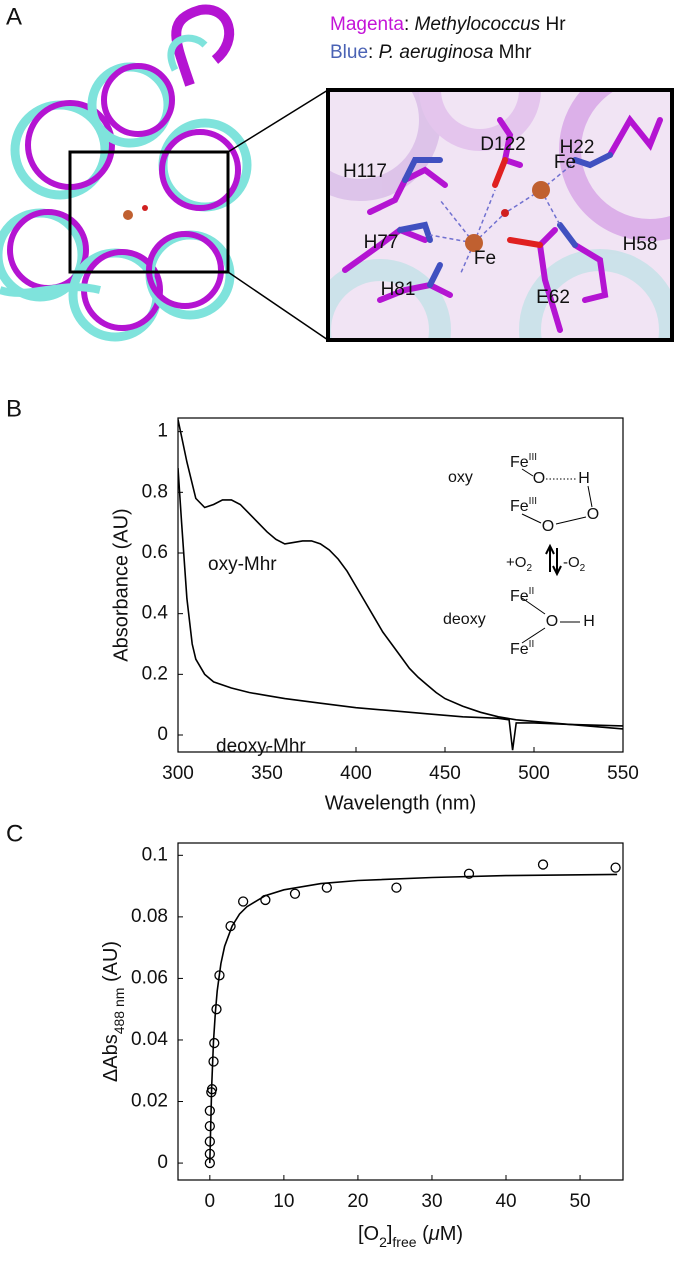 The height and width of the screenshot is (1268, 677). What do you see at coordinates (577, 147) in the screenshot?
I see `residue-label: H22` at bounding box center [577, 147].